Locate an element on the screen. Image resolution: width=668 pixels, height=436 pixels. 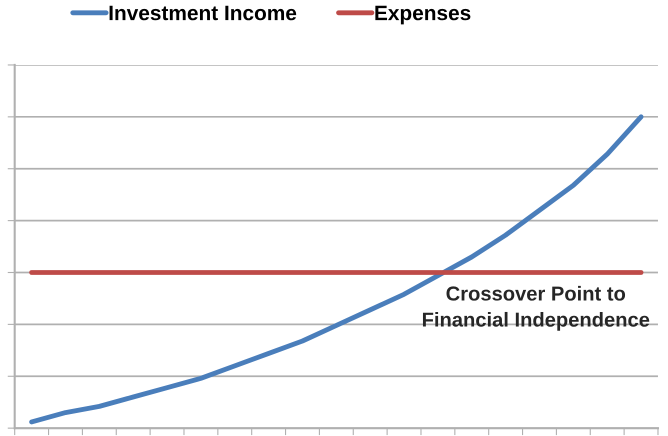
legend-label: Expenses is located at coordinates (422, 15).